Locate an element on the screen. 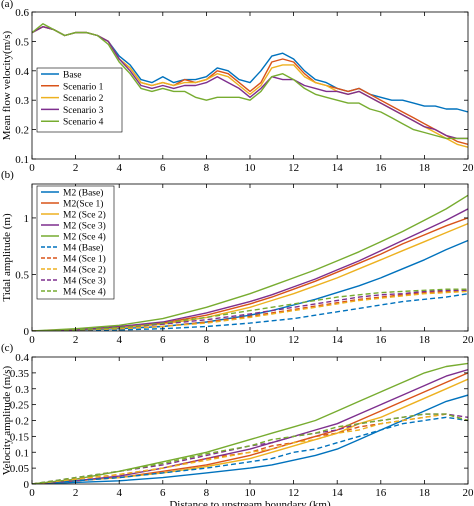  y-tick-label: 1 is located at coordinates (27, 219).